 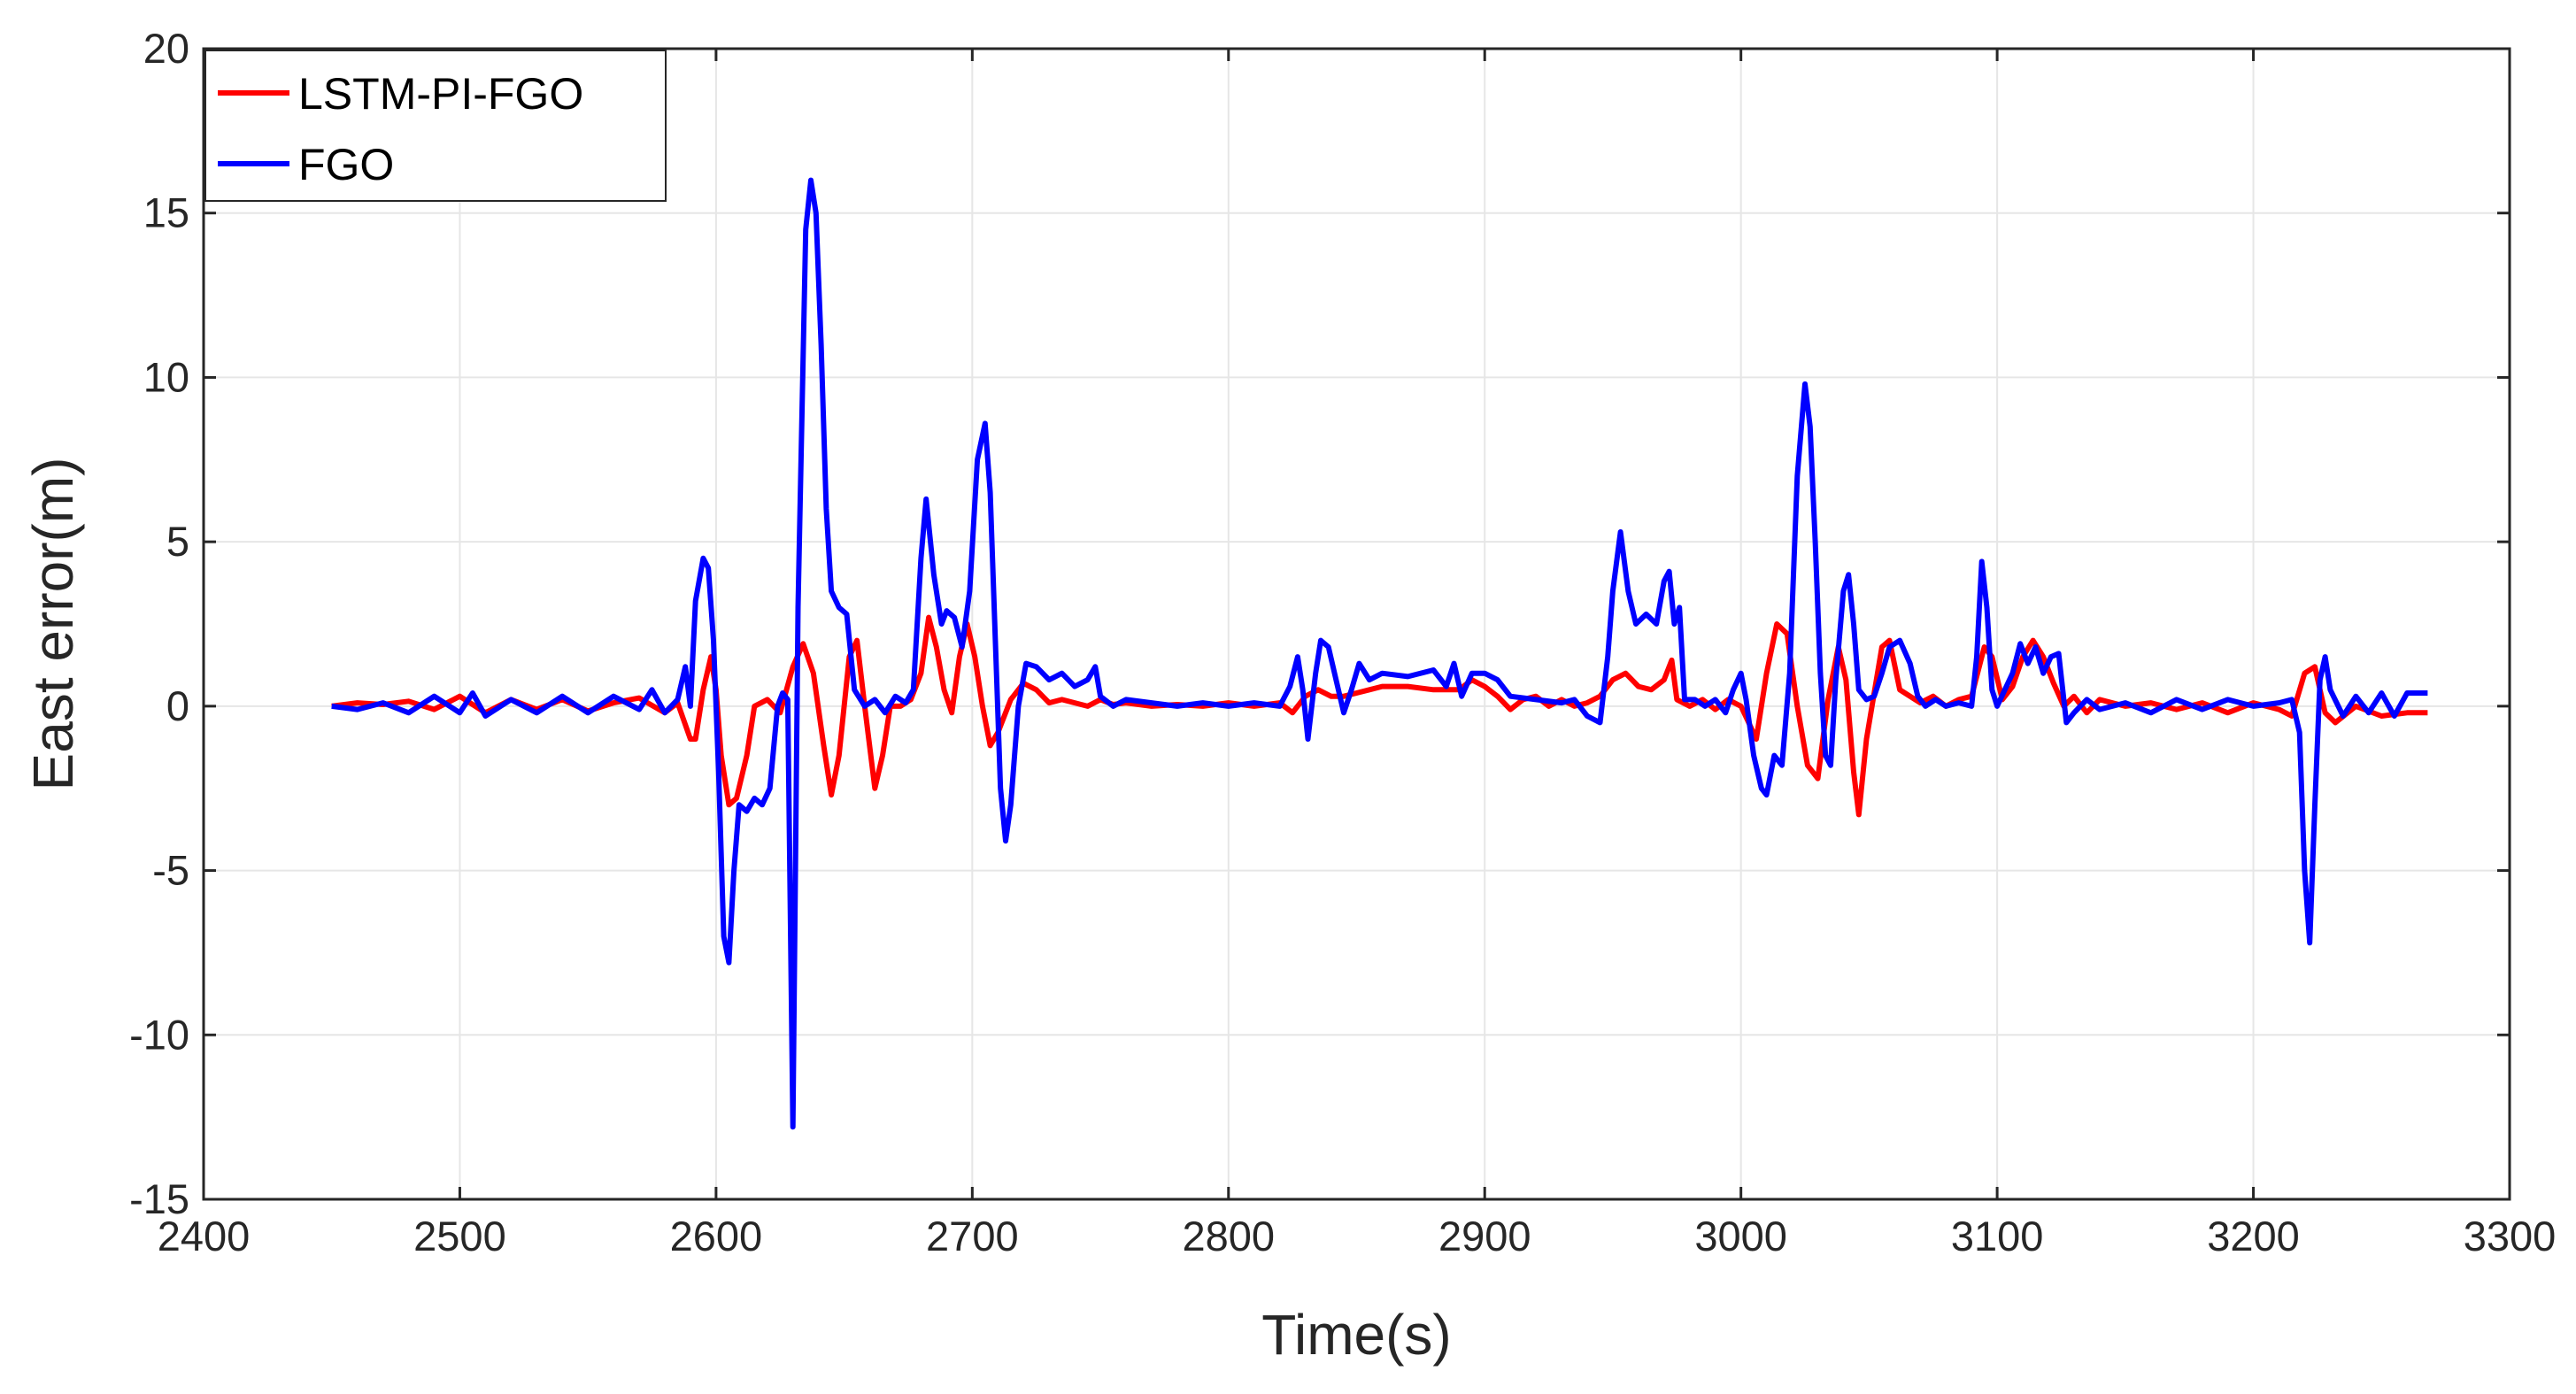 What do you see at coordinates (159, 1034) in the screenshot?
I see `y-tick-label: -10` at bounding box center [159, 1034].